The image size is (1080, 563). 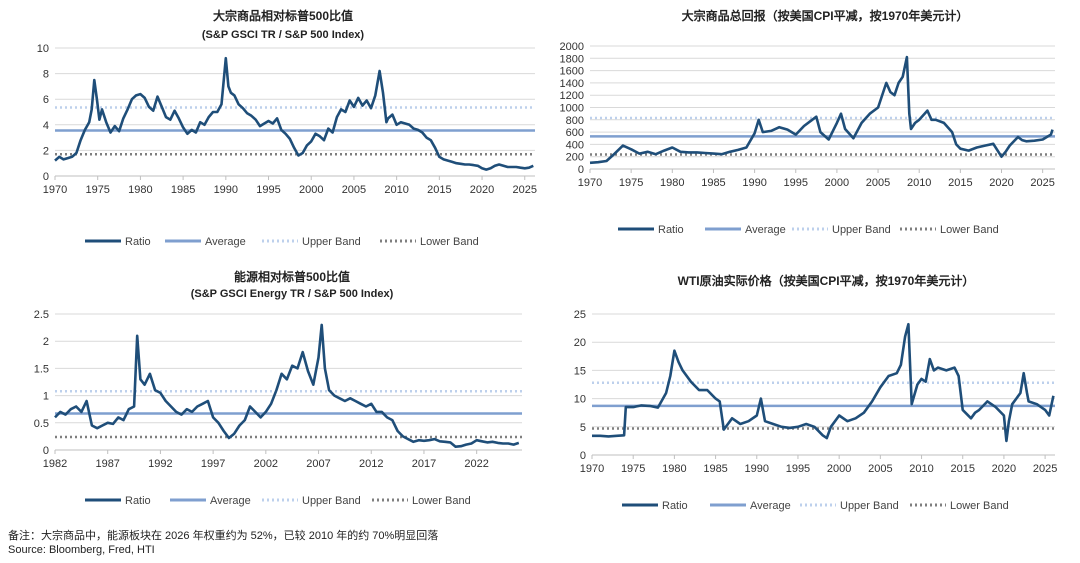 I want to click on x-tick-label: 1997, so click(x=213, y=464).